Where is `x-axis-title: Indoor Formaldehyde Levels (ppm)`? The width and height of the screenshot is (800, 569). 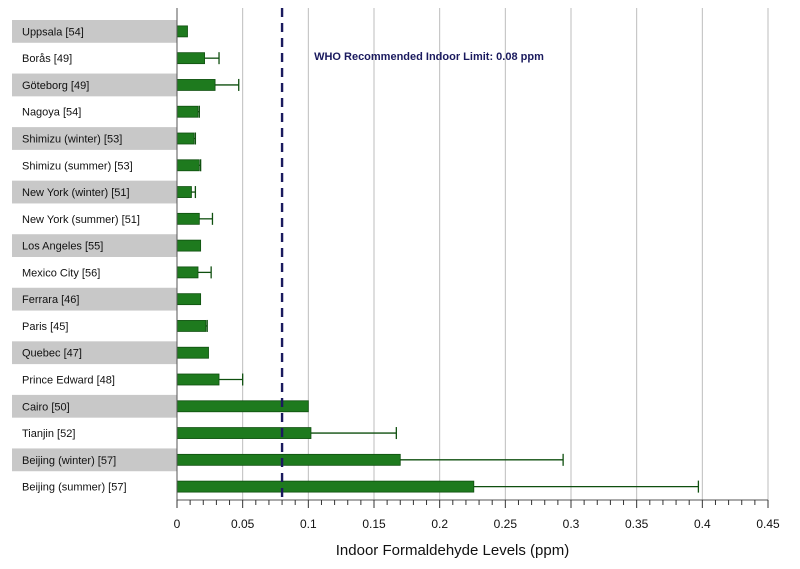 x-axis-title: Indoor Formaldehyde Levels (ppm) is located at coordinates (452, 550).